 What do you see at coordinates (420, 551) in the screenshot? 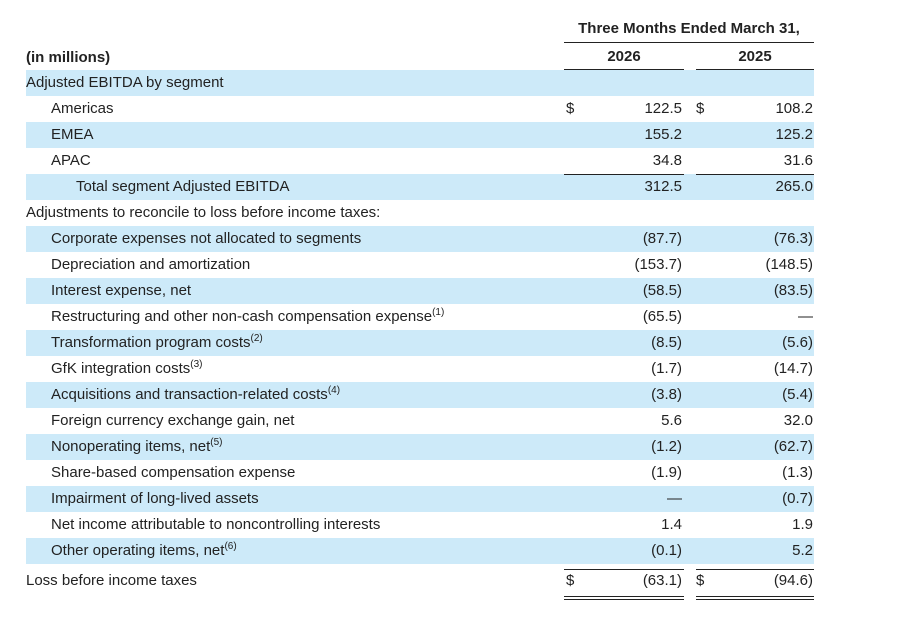
I see `table-row: Other operating items, net(6) (0.1) 5.2` at bounding box center [420, 551].